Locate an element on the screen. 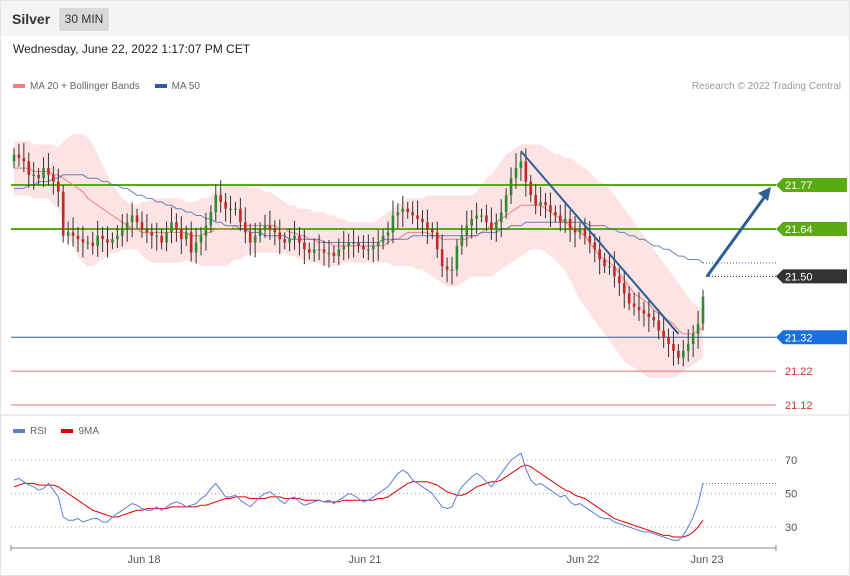 Image resolution: width=850 pixels, height=576 pixels. rsi-panel: 70 50 30 is located at coordinates (404, 496).